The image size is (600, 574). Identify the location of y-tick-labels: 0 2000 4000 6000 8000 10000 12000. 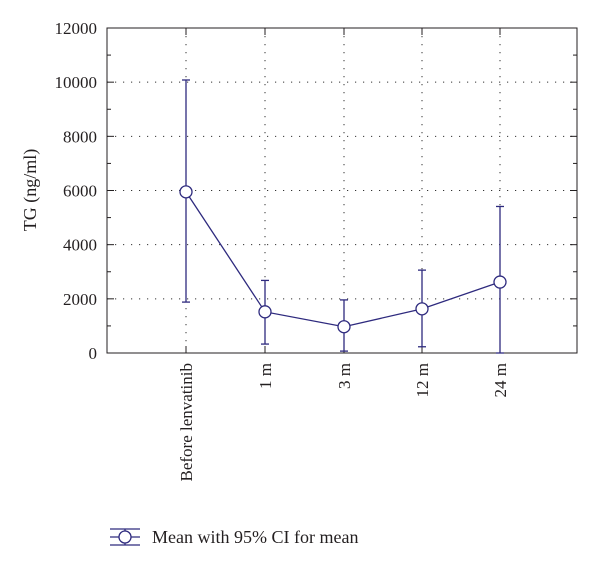
(76, 191).